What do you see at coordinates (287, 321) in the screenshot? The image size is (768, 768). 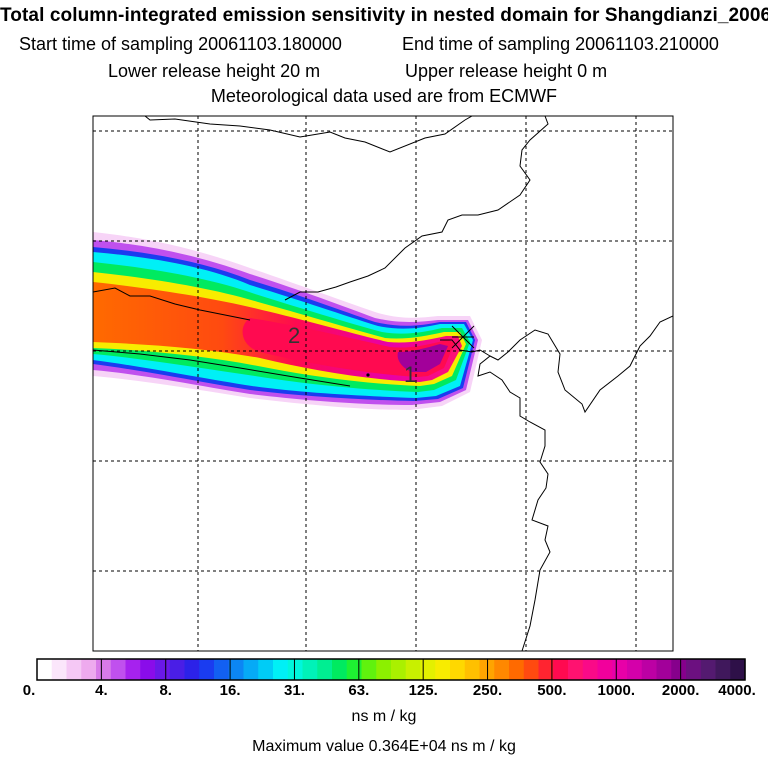 I see `emission-plume` at bounding box center [287, 321].